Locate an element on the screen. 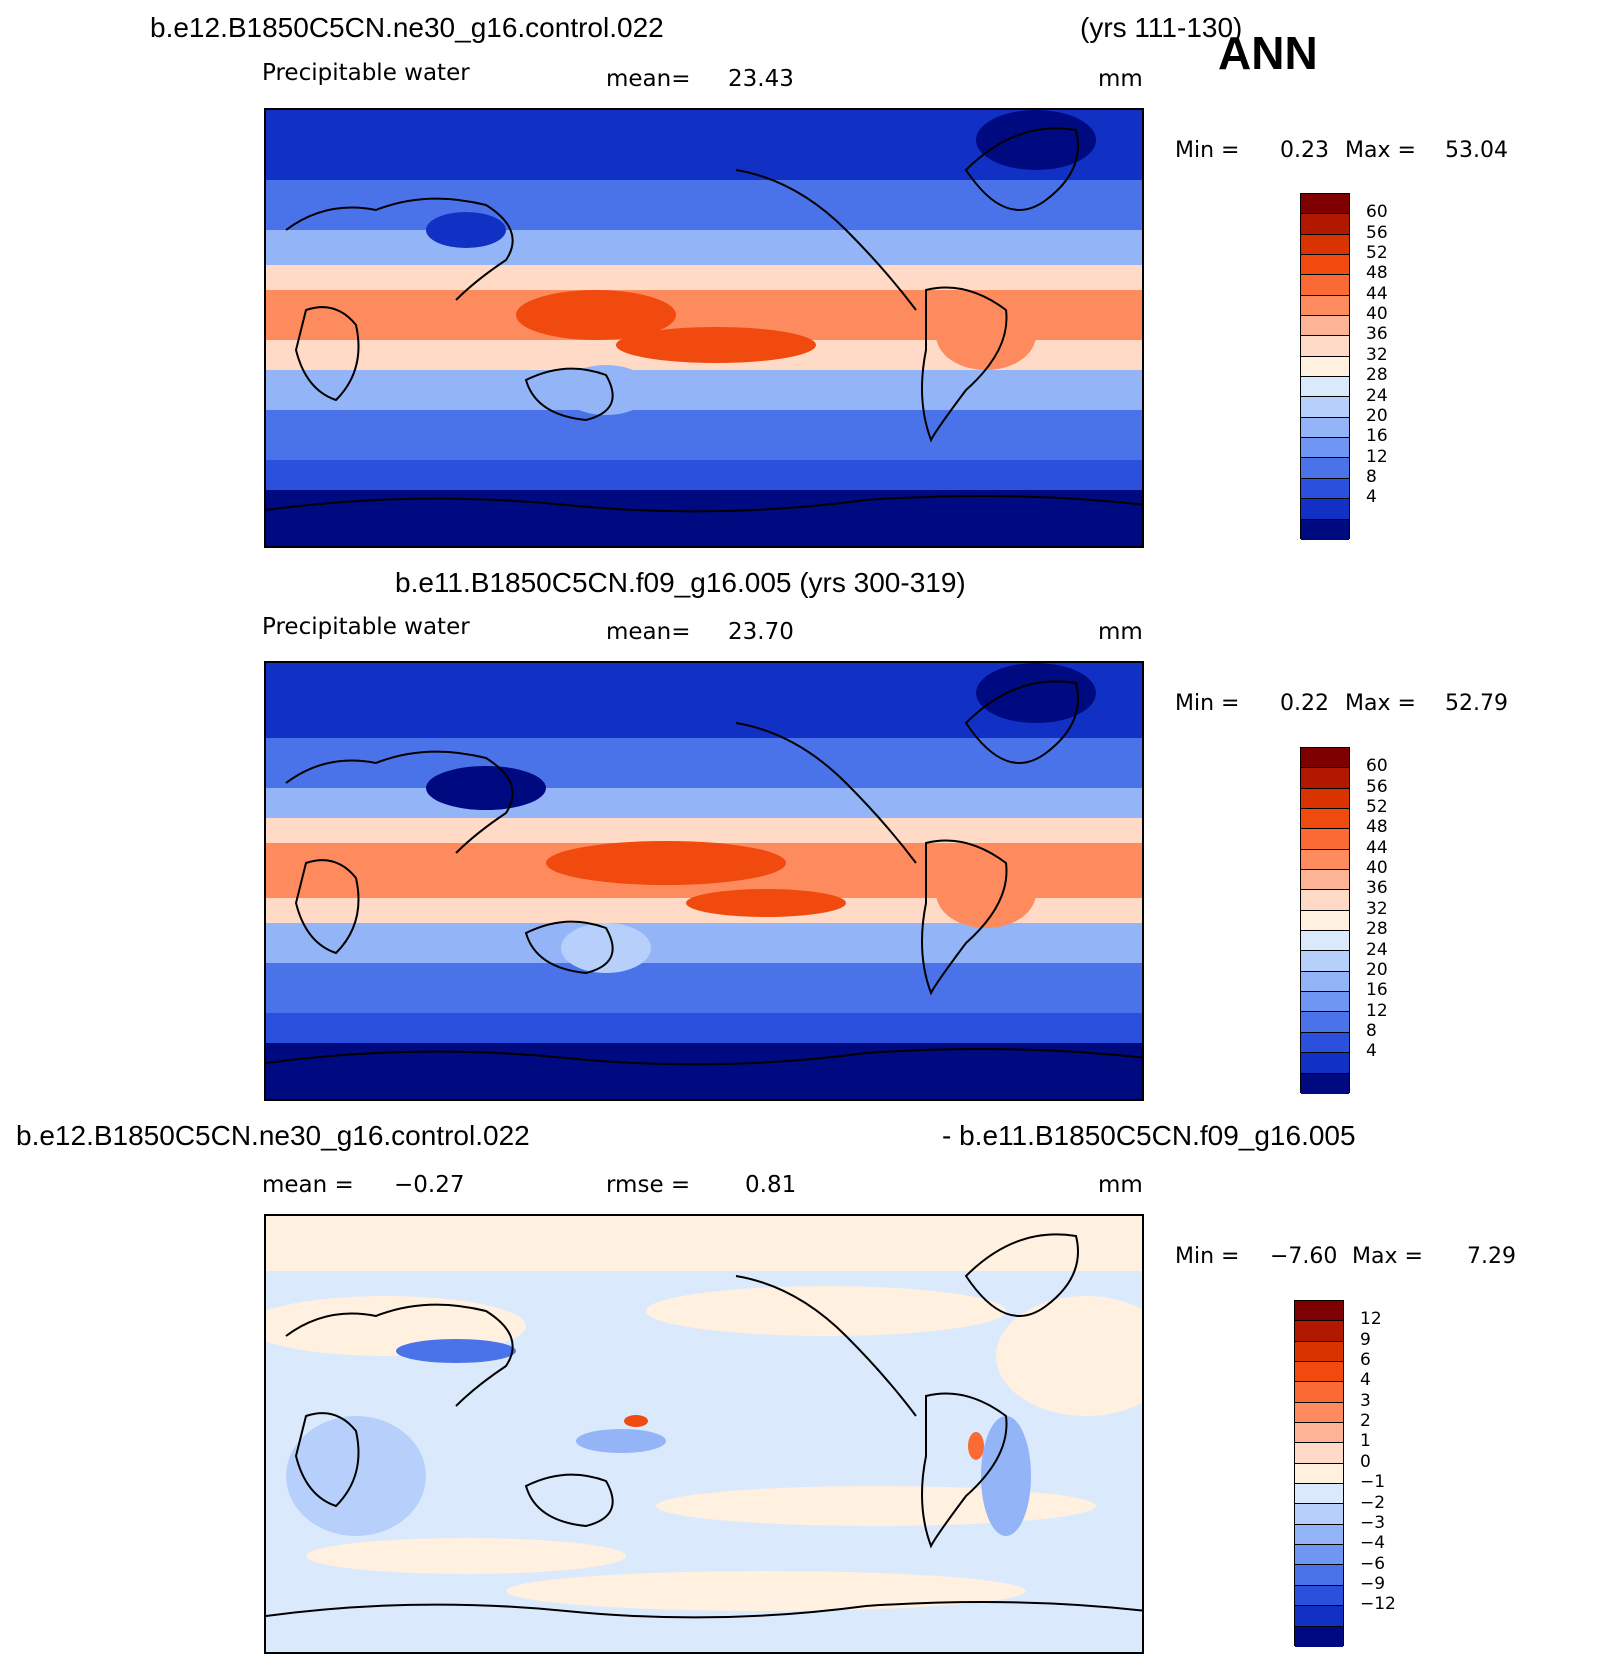  colorbar-tick-label: 16 is located at coordinates (1377, 990).